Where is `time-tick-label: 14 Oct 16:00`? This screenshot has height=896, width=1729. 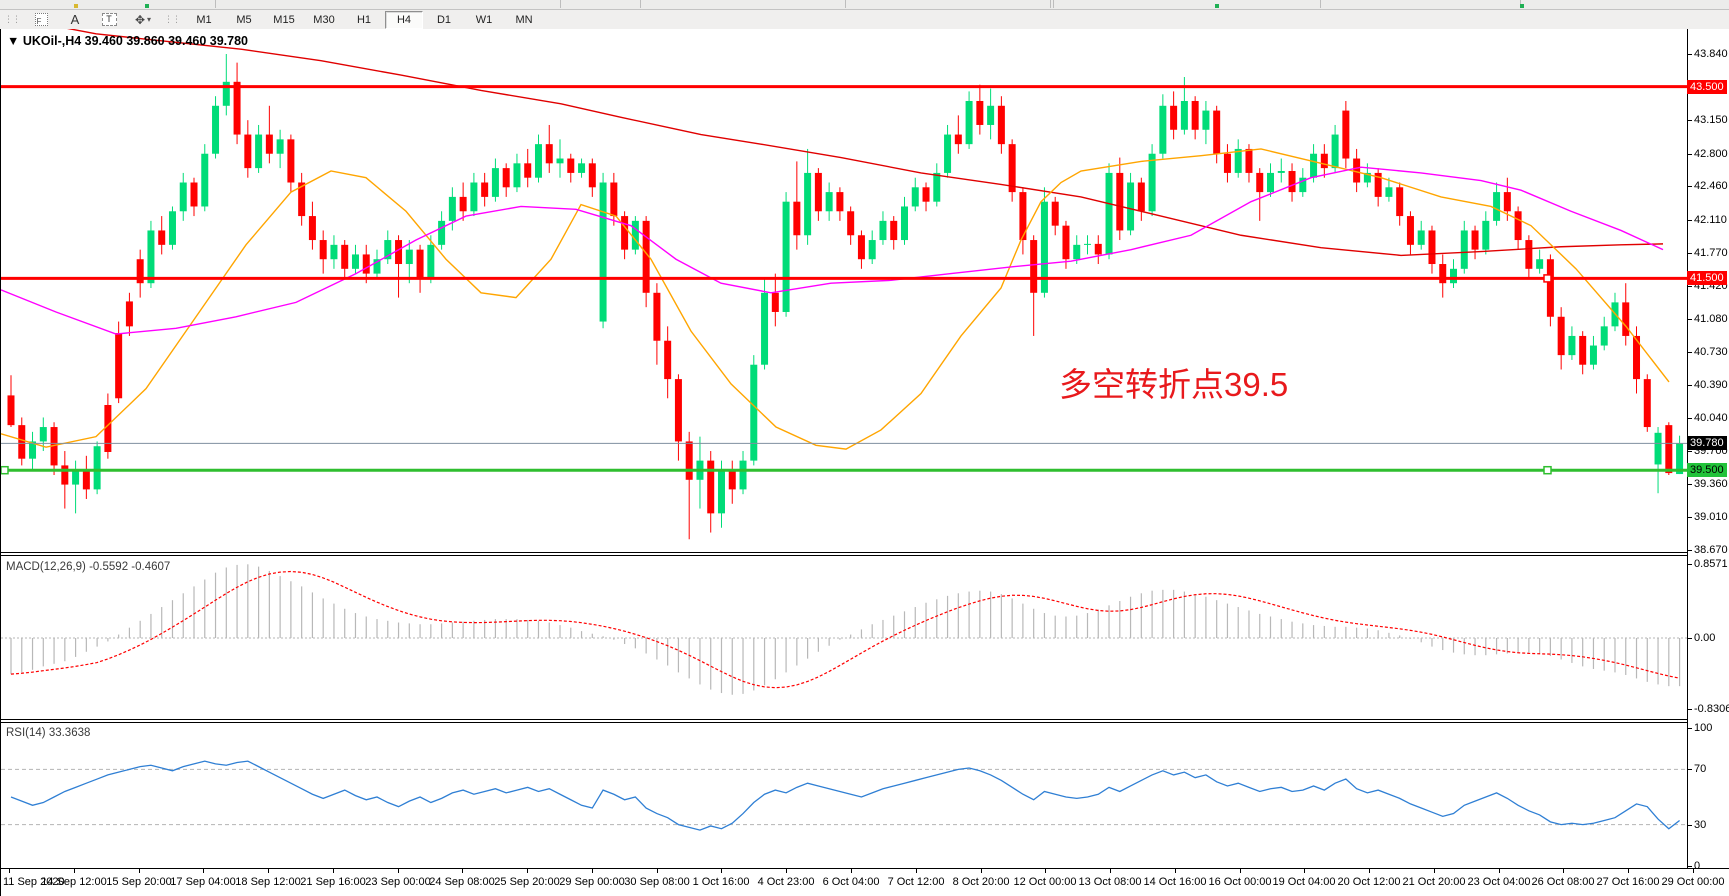
time-tick-label: 14 Oct 16:00 is located at coordinates (1175, 882).